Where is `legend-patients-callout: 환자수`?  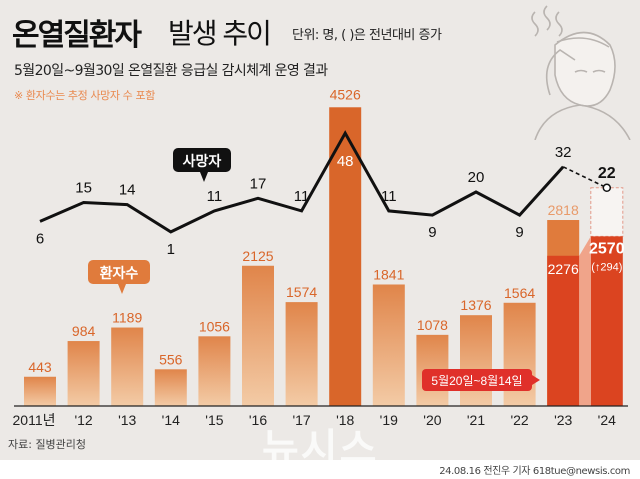
legend-patients-callout: 환자수 is located at coordinates (119, 277).